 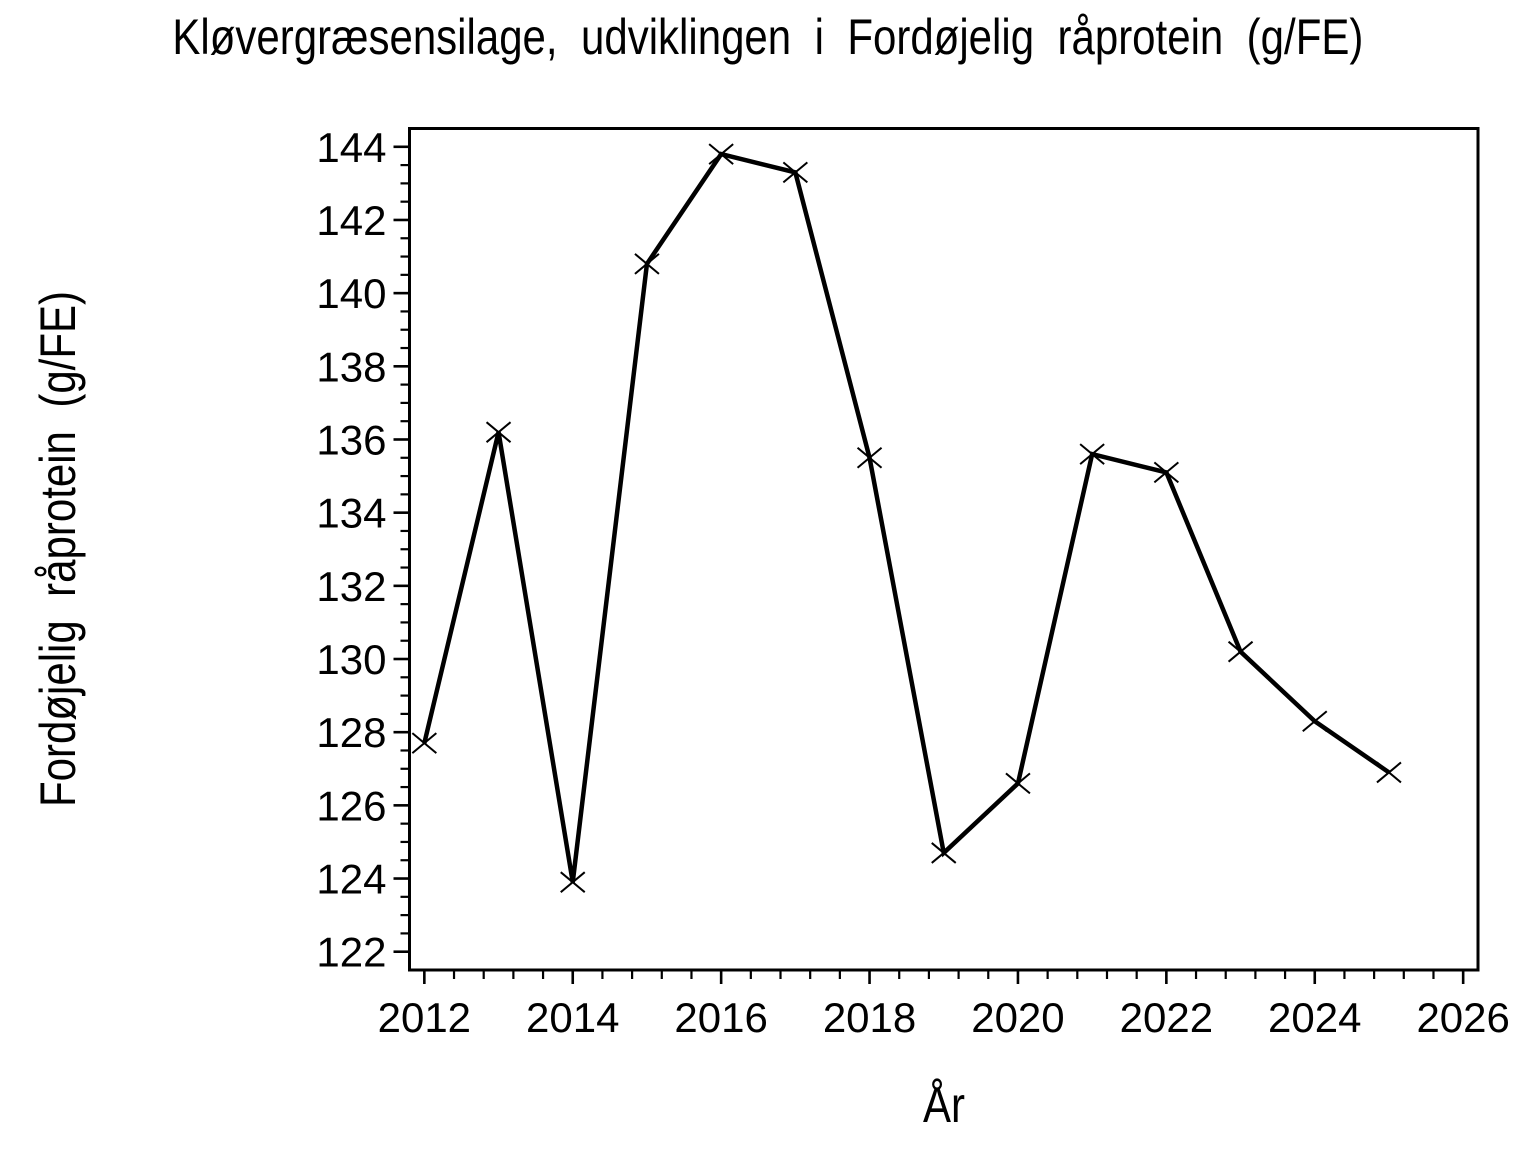 What do you see at coordinates (720, 1017) in the screenshot?
I see `x-tick-label: 2016` at bounding box center [720, 1017].